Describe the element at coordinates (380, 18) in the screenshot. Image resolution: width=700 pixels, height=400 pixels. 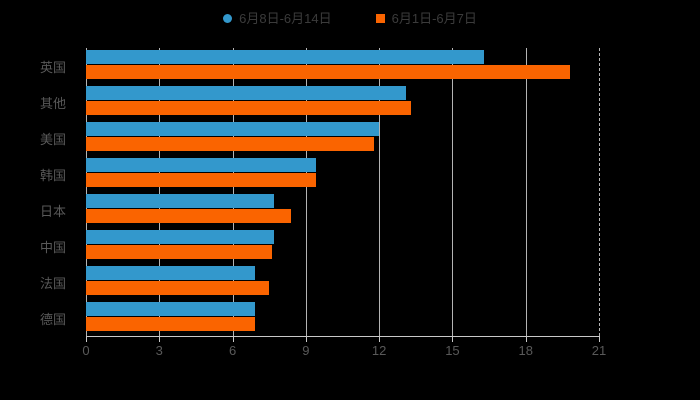
I see `square-marker-icon` at that location.